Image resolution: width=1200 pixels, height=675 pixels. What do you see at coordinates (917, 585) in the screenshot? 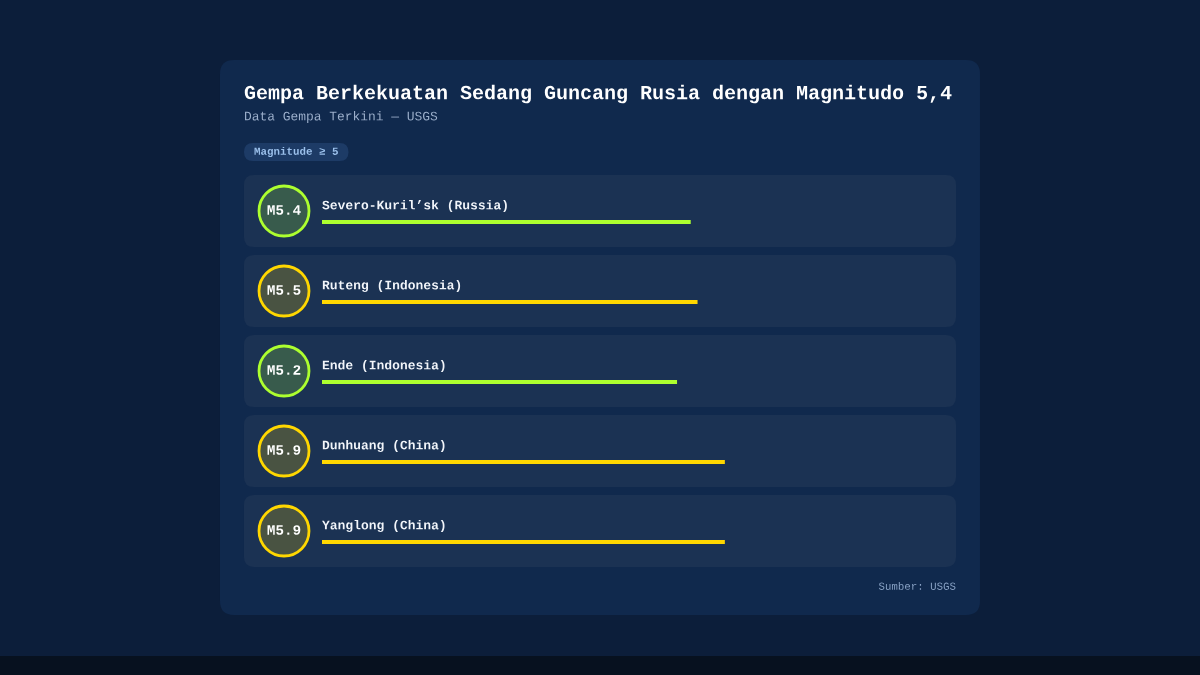
I see `text: Sumber: USGS` at bounding box center [917, 585].